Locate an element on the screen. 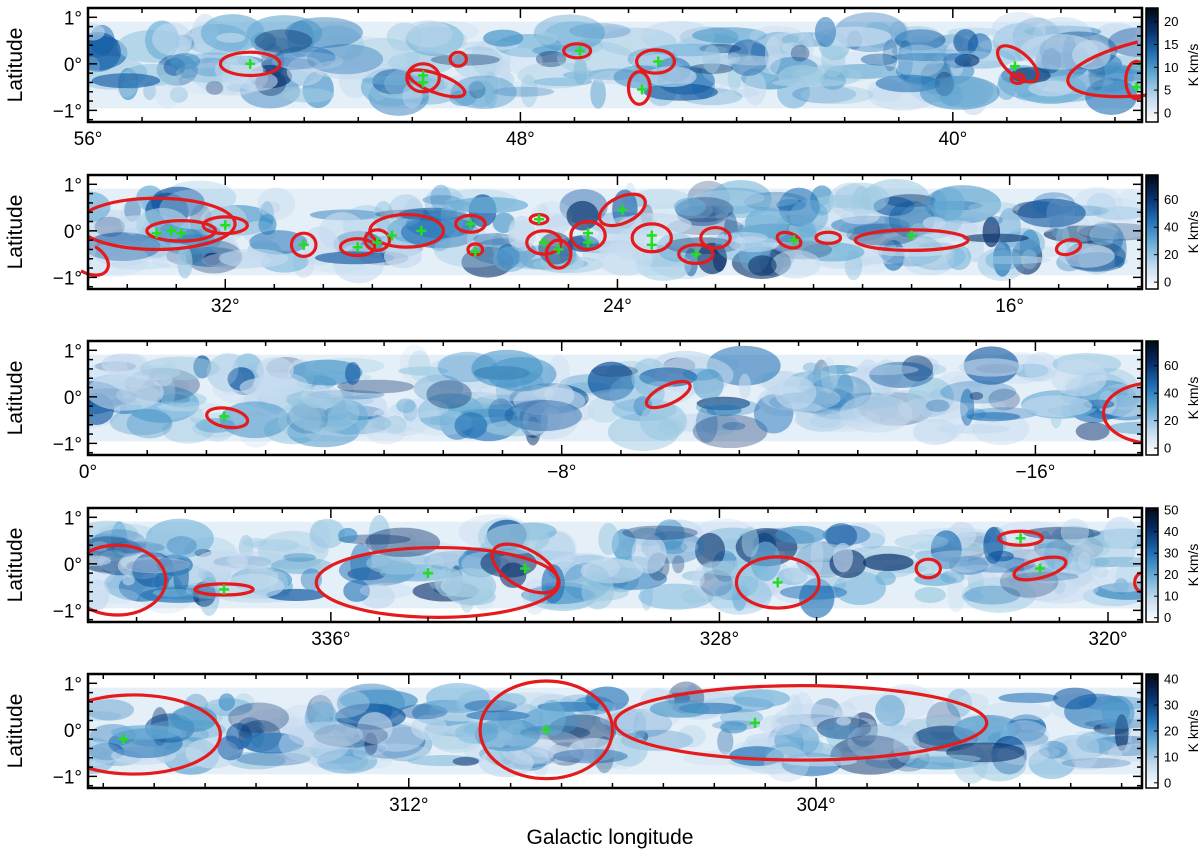 Image resolution: width=1200 pixels, height=853 pixels. x-tick-label: −8° is located at coordinates (561, 472).